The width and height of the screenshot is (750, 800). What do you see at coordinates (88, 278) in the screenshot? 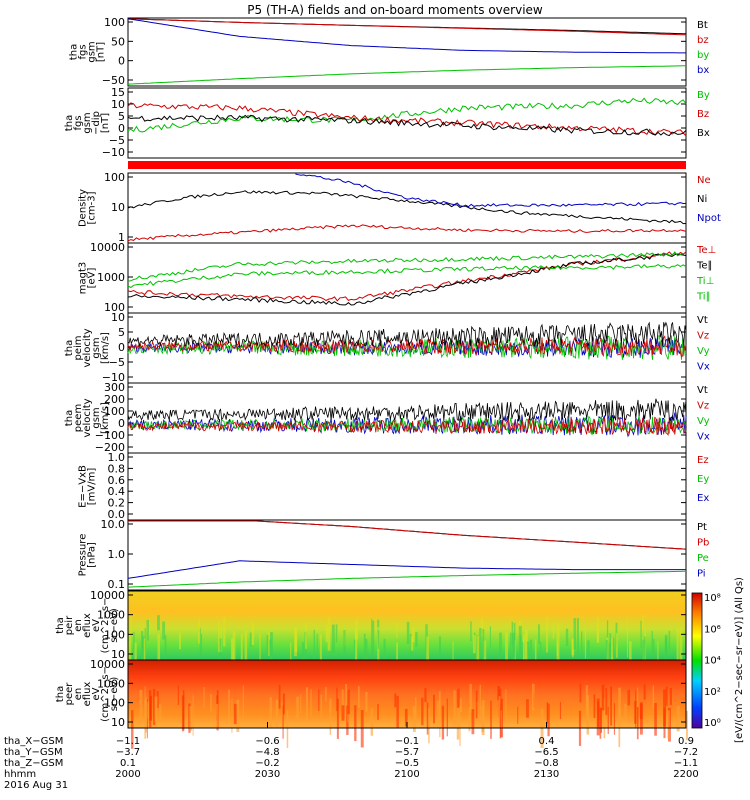
I see `y-axis-label: magt3[eV]` at bounding box center [88, 278].